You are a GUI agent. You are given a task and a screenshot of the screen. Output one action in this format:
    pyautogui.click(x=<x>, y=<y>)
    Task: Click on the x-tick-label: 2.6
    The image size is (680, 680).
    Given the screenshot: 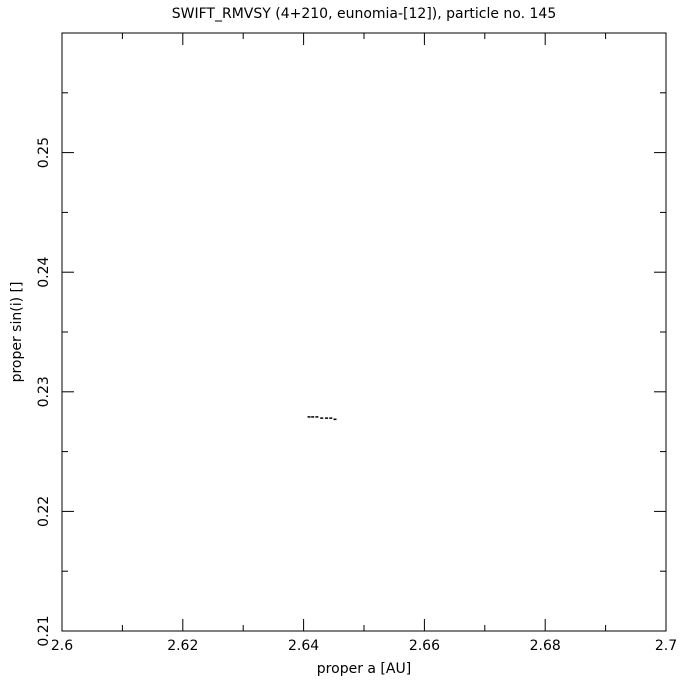 What is the action you would take?
    pyautogui.click(x=62, y=646)
    